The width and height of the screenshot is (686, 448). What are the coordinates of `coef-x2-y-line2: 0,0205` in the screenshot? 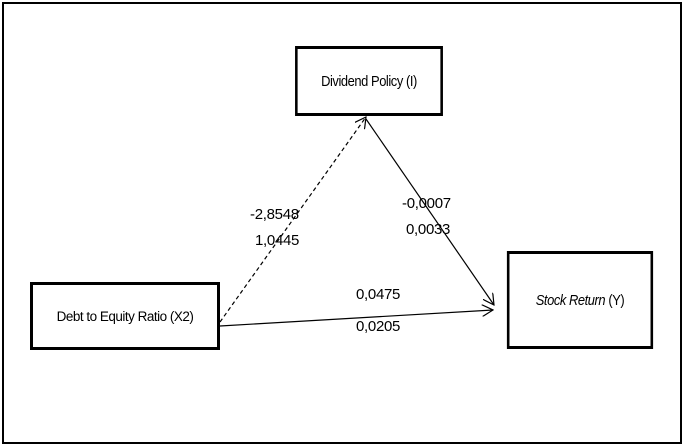 It's located at (378, 326).